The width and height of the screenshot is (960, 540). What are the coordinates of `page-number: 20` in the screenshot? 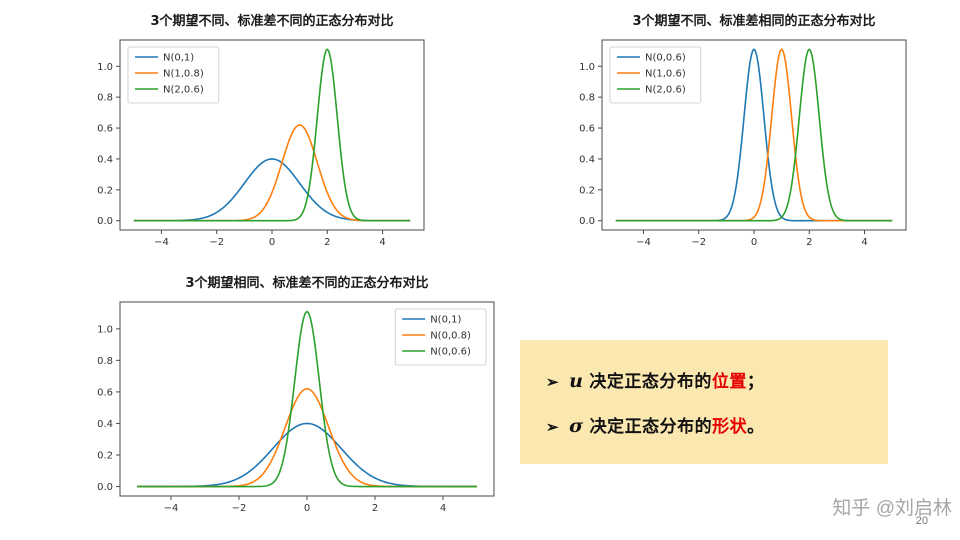 It's located at (921, 521).